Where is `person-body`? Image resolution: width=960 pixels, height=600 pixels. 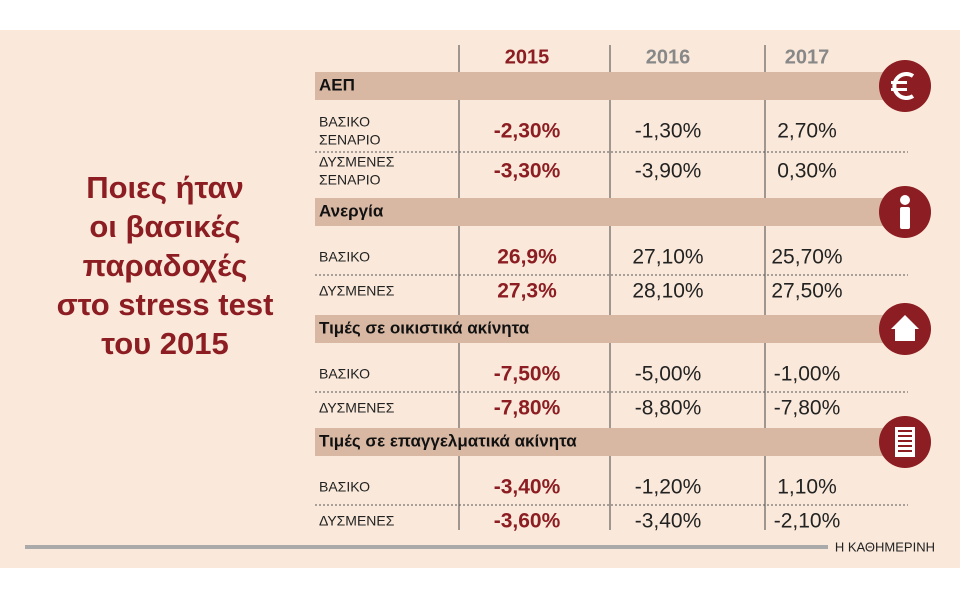
person-body is located at coordinates (905, 218).